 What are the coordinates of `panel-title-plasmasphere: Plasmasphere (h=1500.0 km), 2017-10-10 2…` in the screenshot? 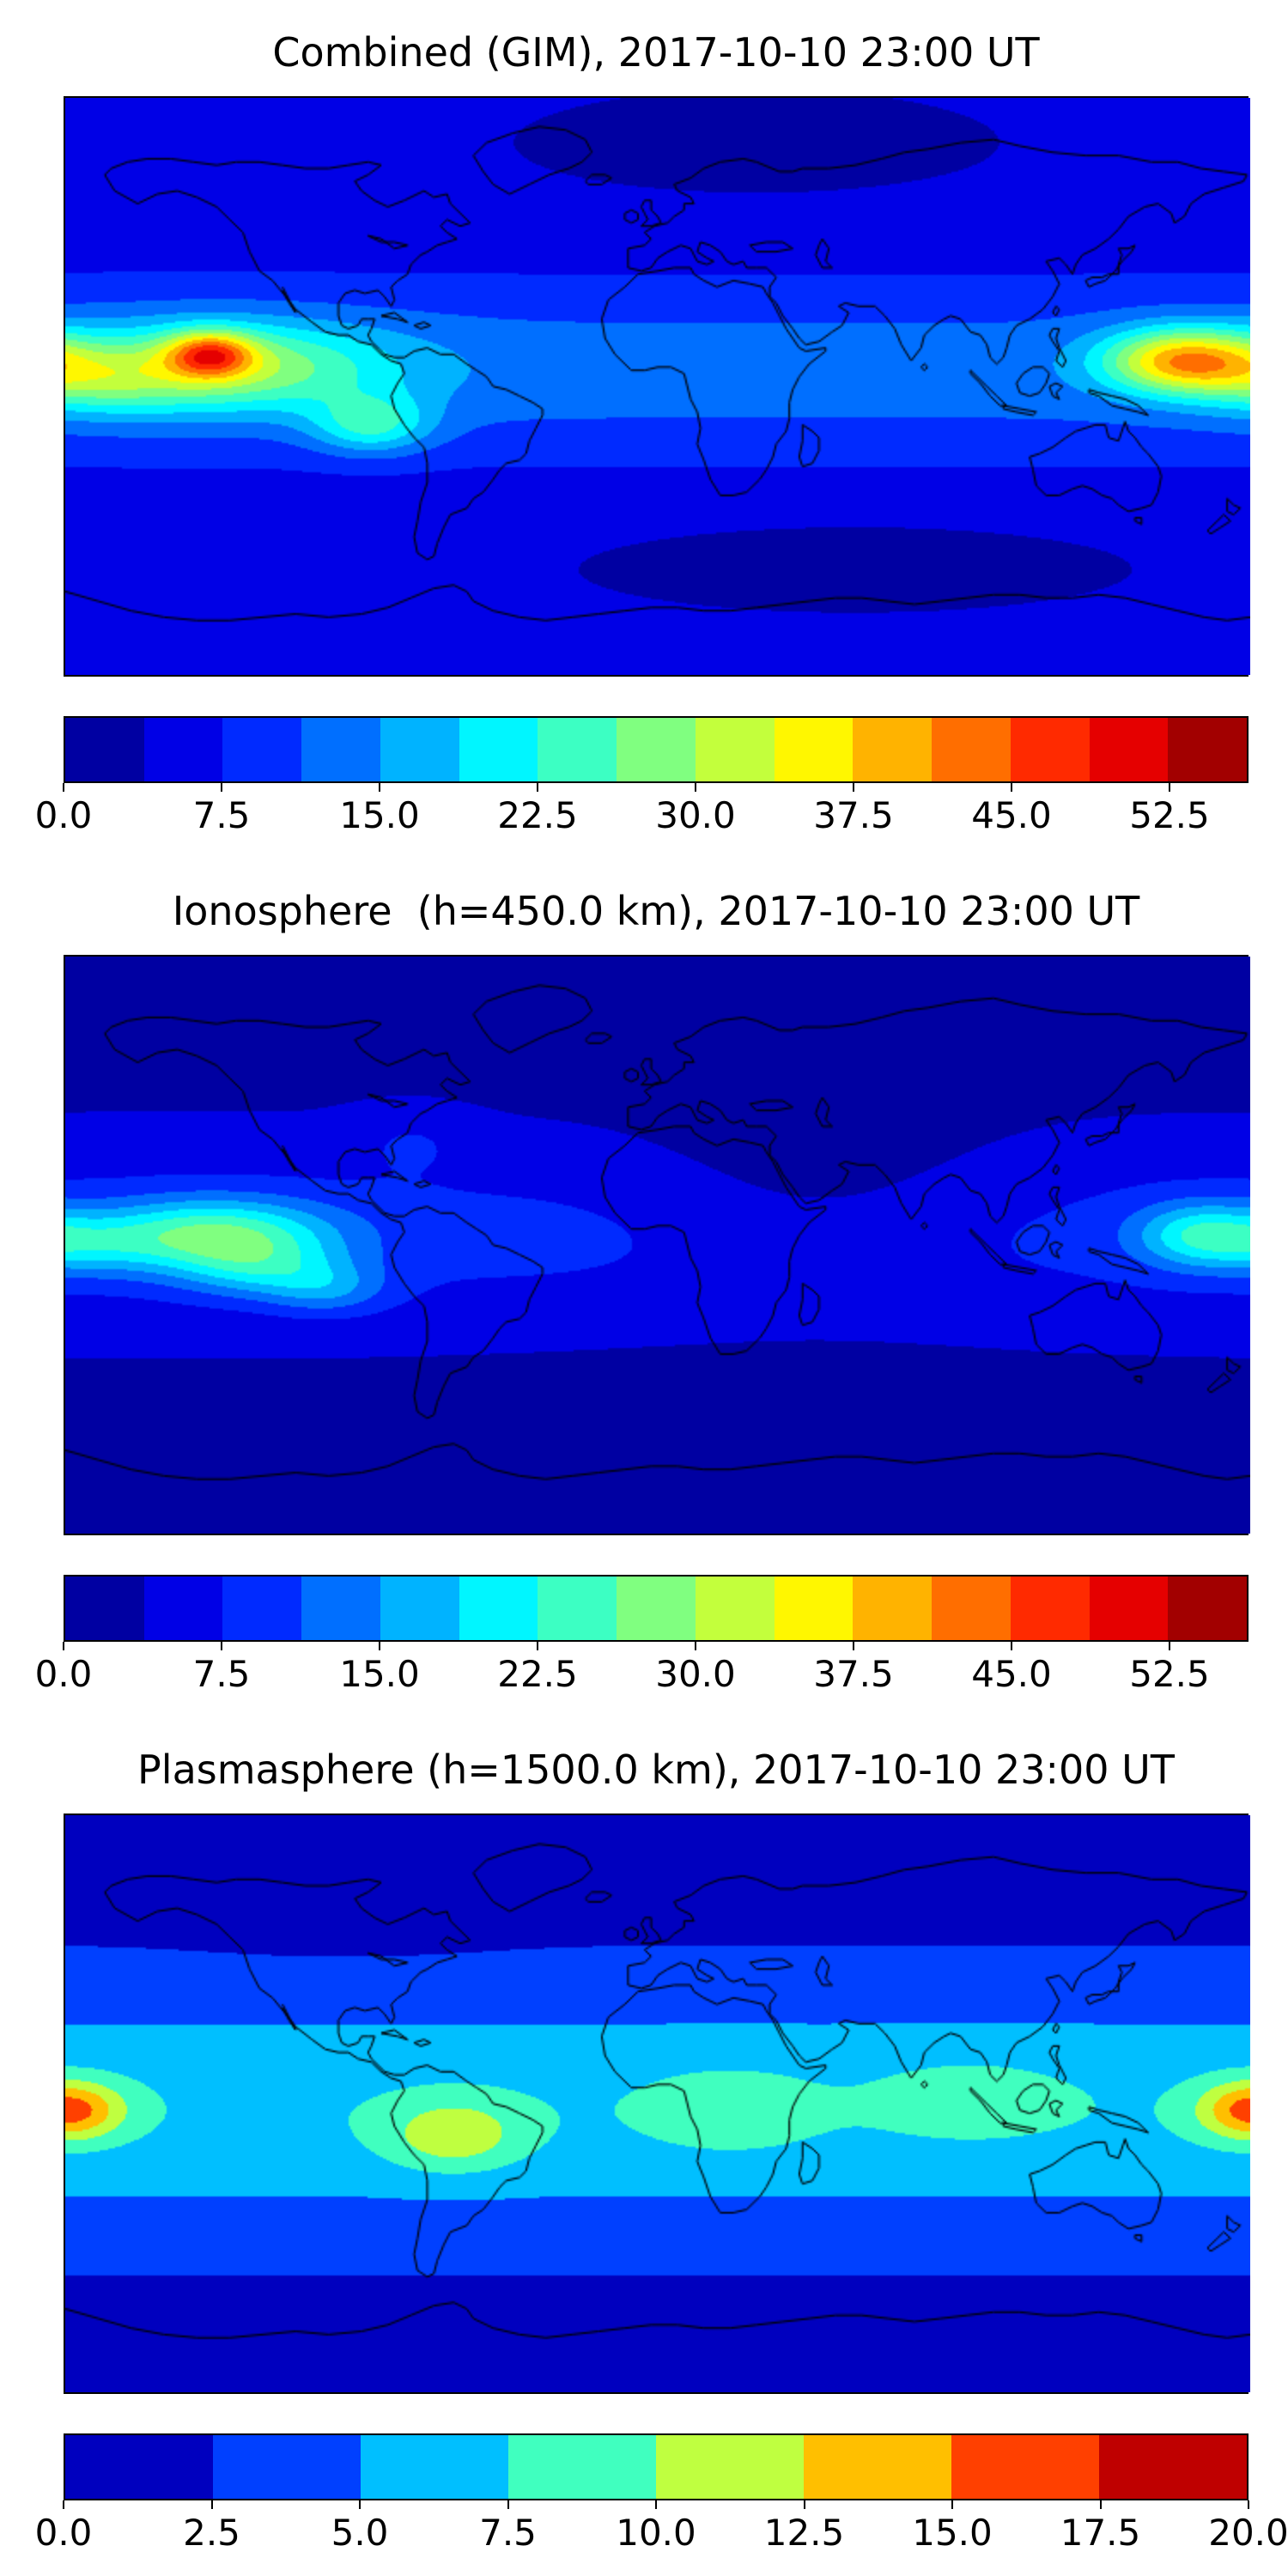 It's located at (656, 1770).